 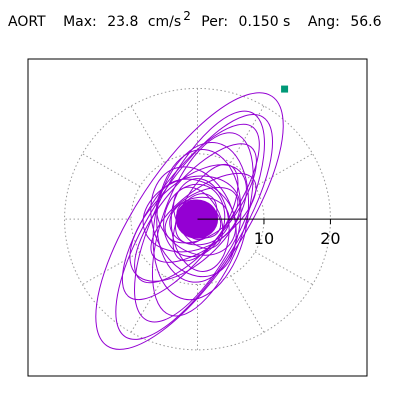 What do you see at coordinates (323, 22) in the screenshot?
I see `ang-label: Ang:` at bounding box center [323, 22].